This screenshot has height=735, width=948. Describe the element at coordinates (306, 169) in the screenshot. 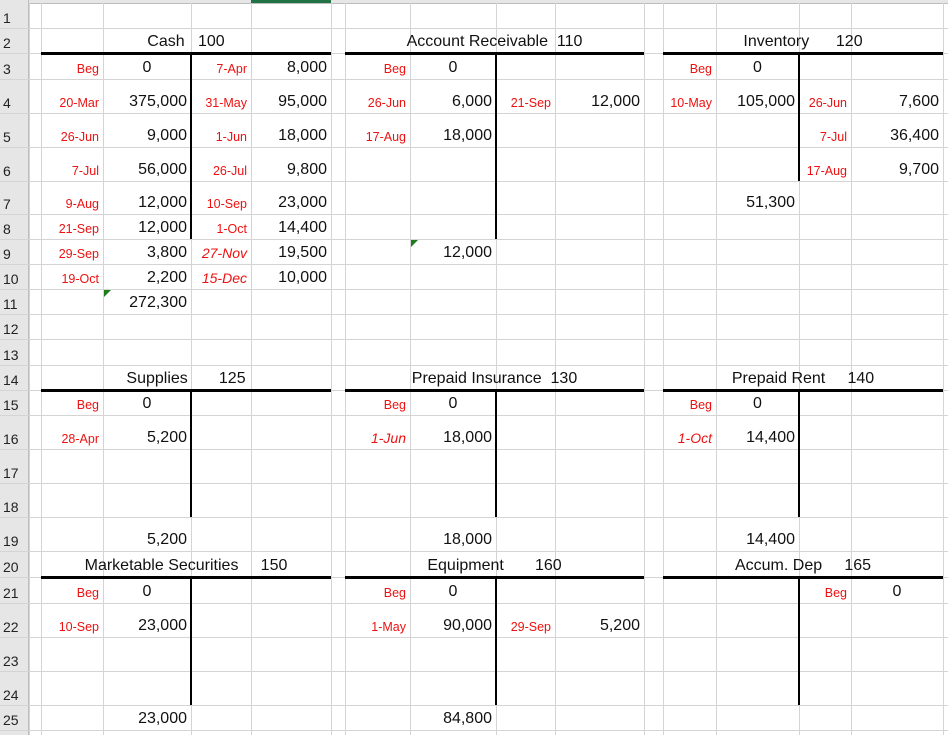

I see `credit-amount: 9,800` at that location.